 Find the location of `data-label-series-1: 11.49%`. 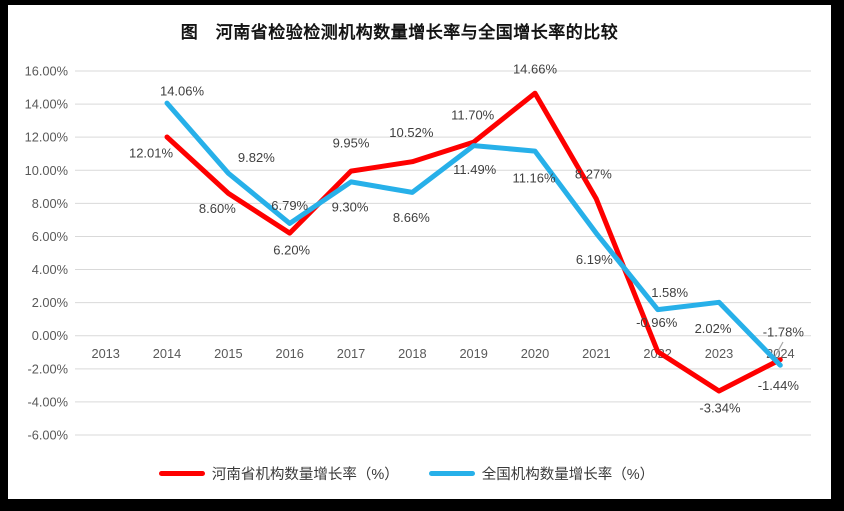

data-label-series-1: 11.49% is located at coordinates (475, 169).